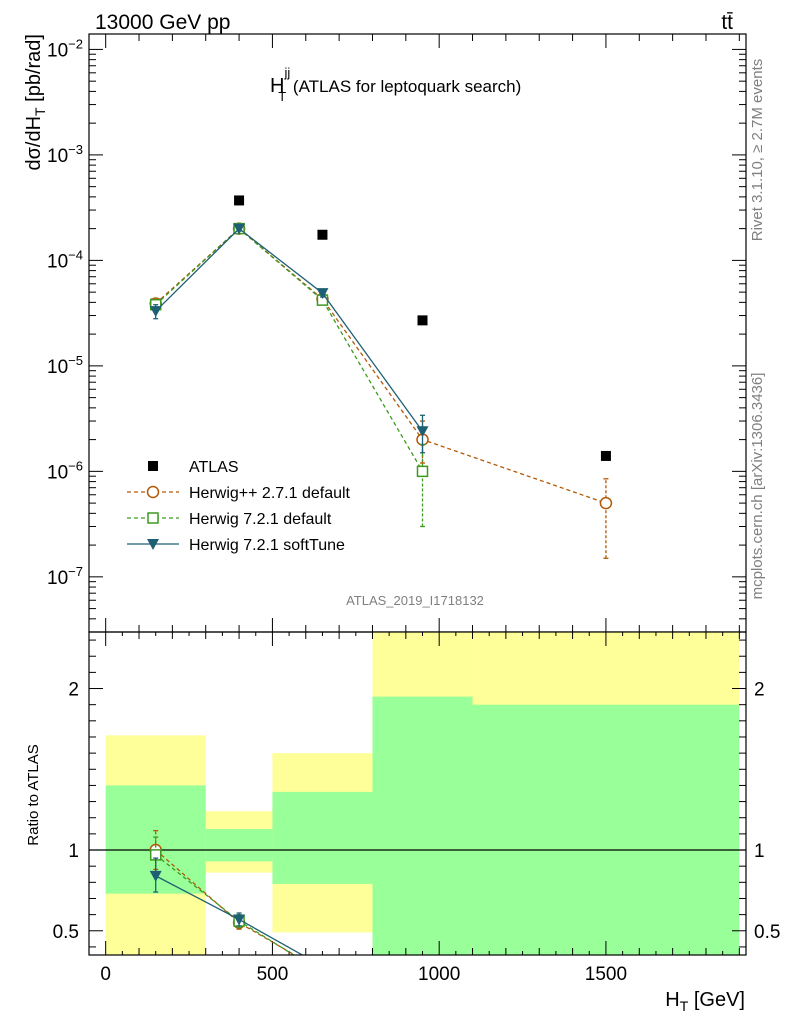  What do you see at coordinates (65, 470) in the screenshot?
I see `y-tick-label: 10⁻⁶` at bounding box center [65, 470].